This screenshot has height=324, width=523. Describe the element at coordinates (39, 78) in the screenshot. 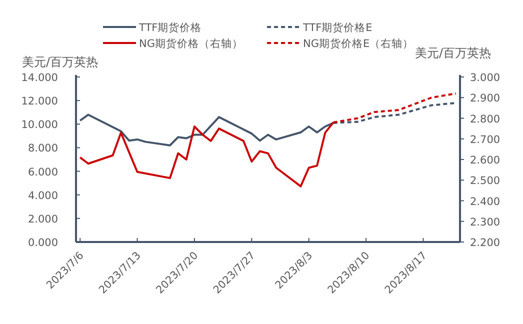

I see `y-tick-label: 14.000` at that location.